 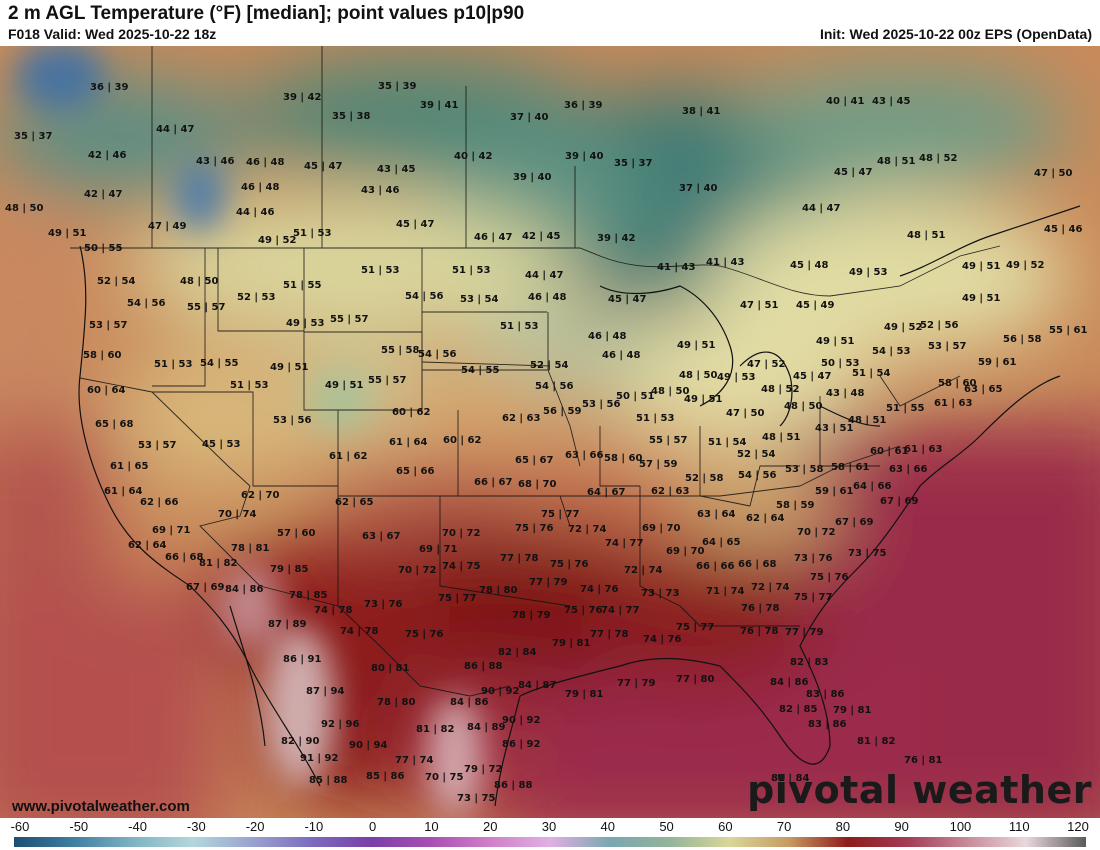 What do you see at coordinates (780, 389) in the screenshot?
I see `point-value: 48 | 52` at bounding box center [780, 389].